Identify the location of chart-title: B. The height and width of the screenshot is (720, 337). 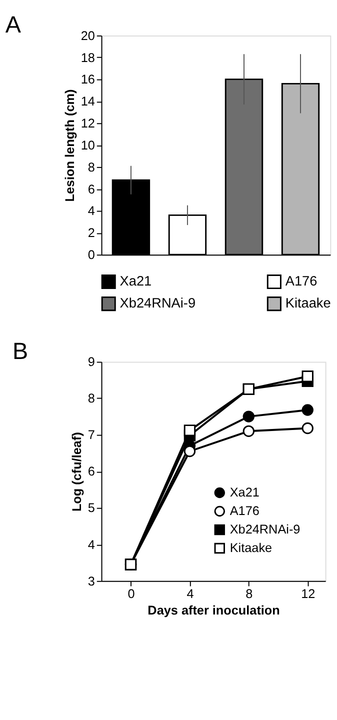
(20, 351).